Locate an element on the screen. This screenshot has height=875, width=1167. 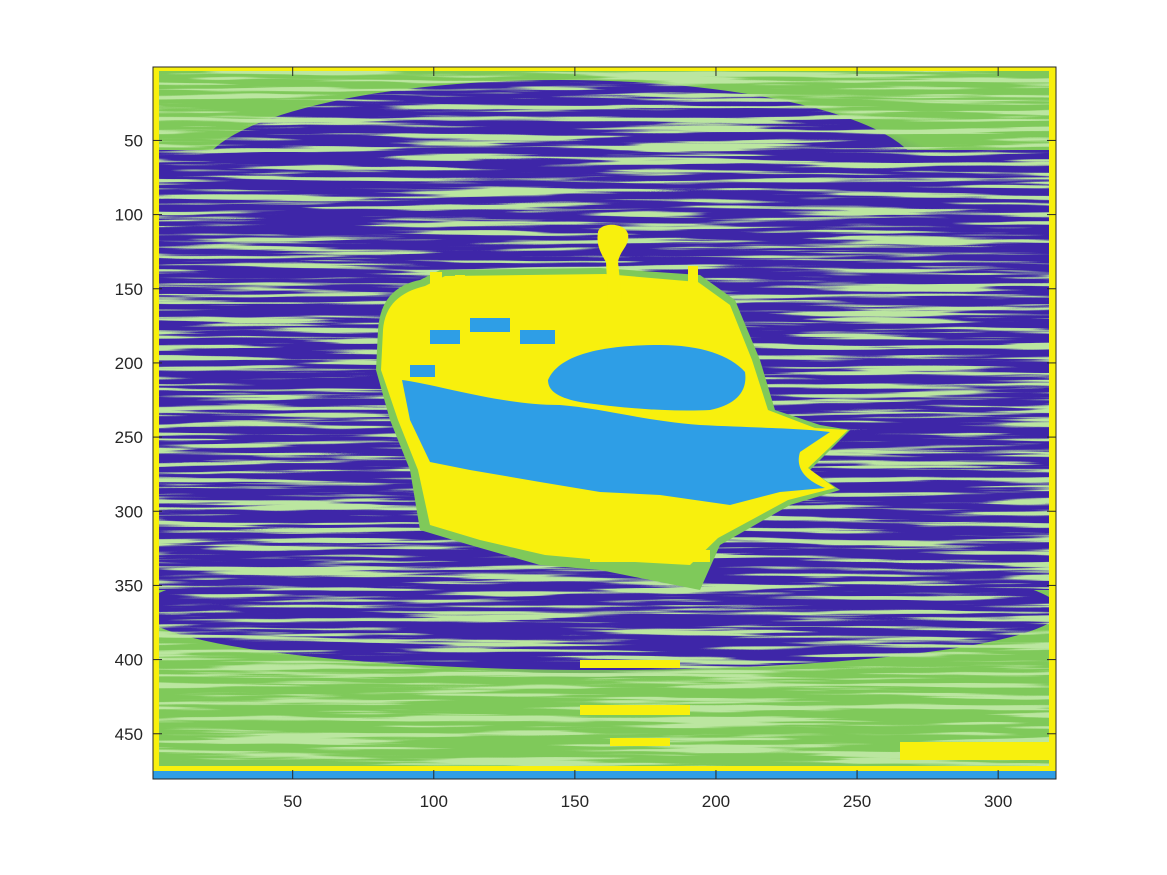
x-tick-label: 300 is located at coordinates (998, 801).